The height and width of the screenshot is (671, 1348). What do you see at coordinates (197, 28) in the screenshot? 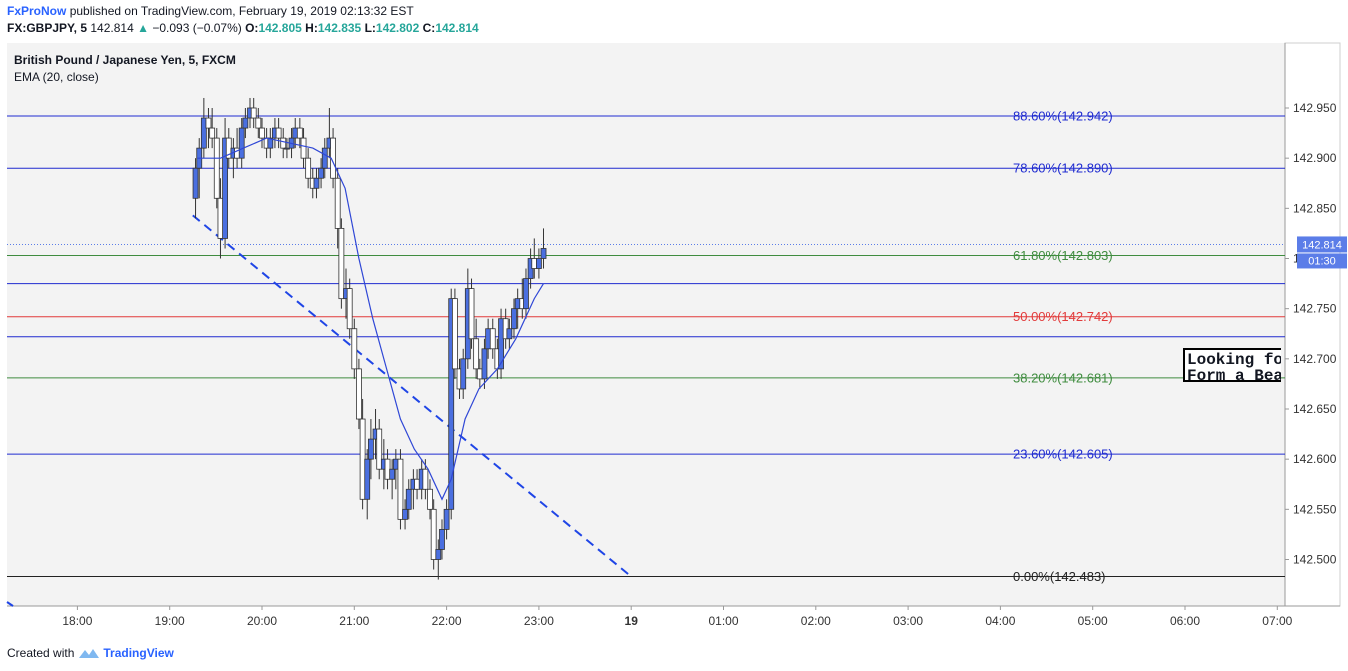
I see `price-change: −0.093 (−0.07%)` at bounding box center [197, 28].